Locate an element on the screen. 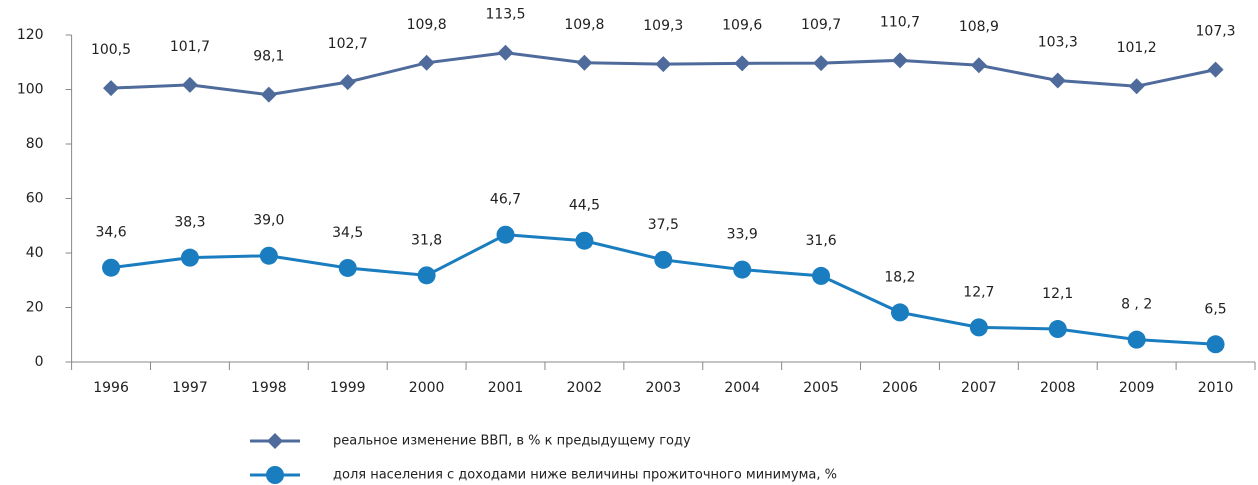 The height and width of the screenshot is (485, 1258). data-label: 98,1 is located at coordinates (268, 57).